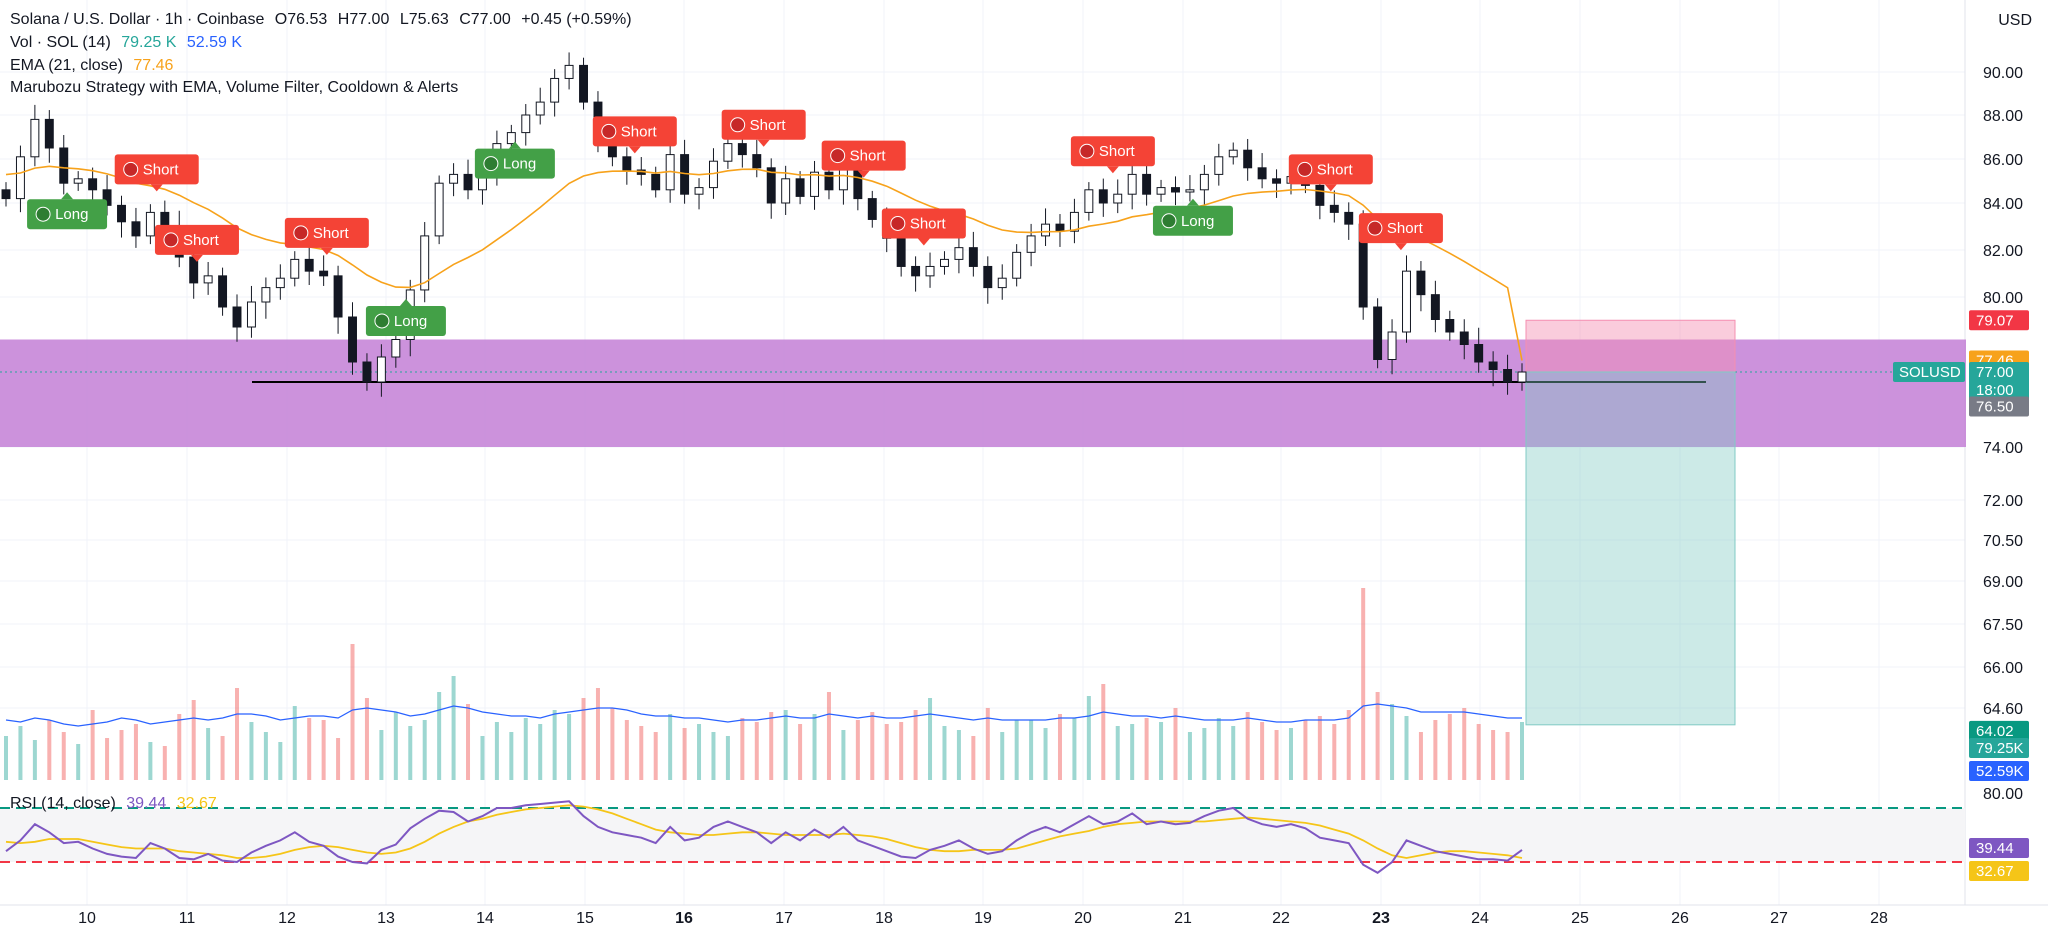  I want to click on time-tick-3: 13, so click(386, 918).